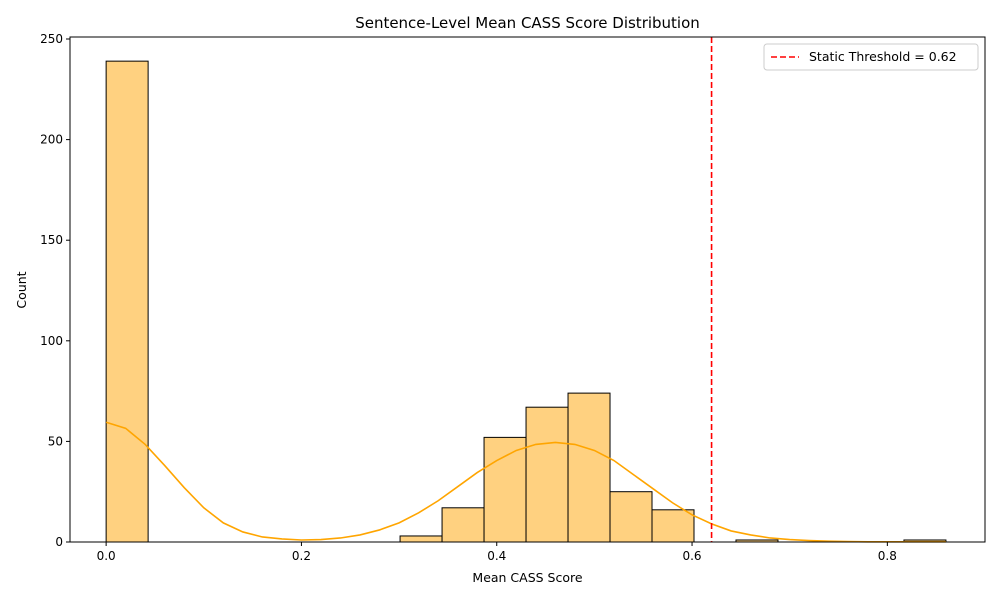 This screenshot has width=1000, height=600. Describe the element at coordinates (51, 39) in the screenshot. I see `y-tick-label: 250` at that location.